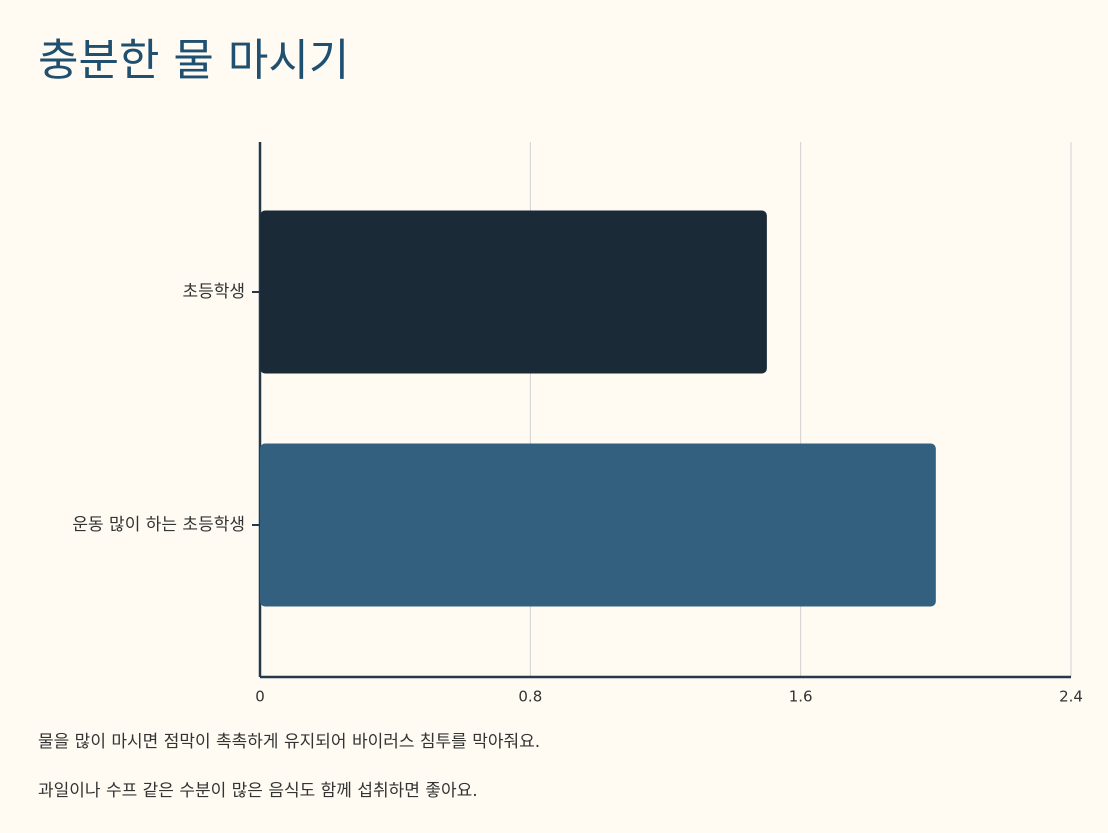 The image size is (1108, 833). What do you see at coordinates (260, 697) in the screenshot?
I see `x-tick-label: 0` at bounding box center [260, 697].